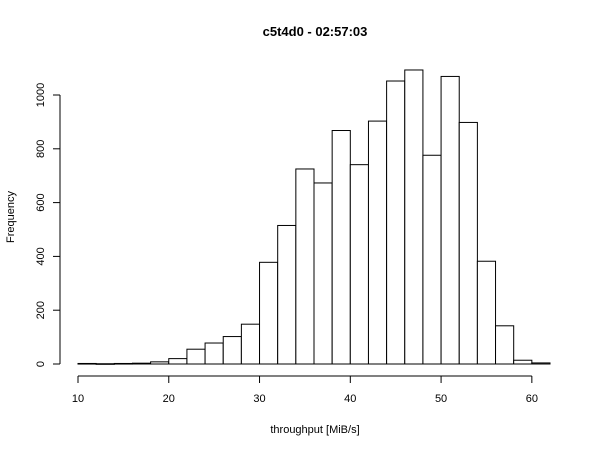  I want to click on x-tick-label-20: 20, so click(169, 399).